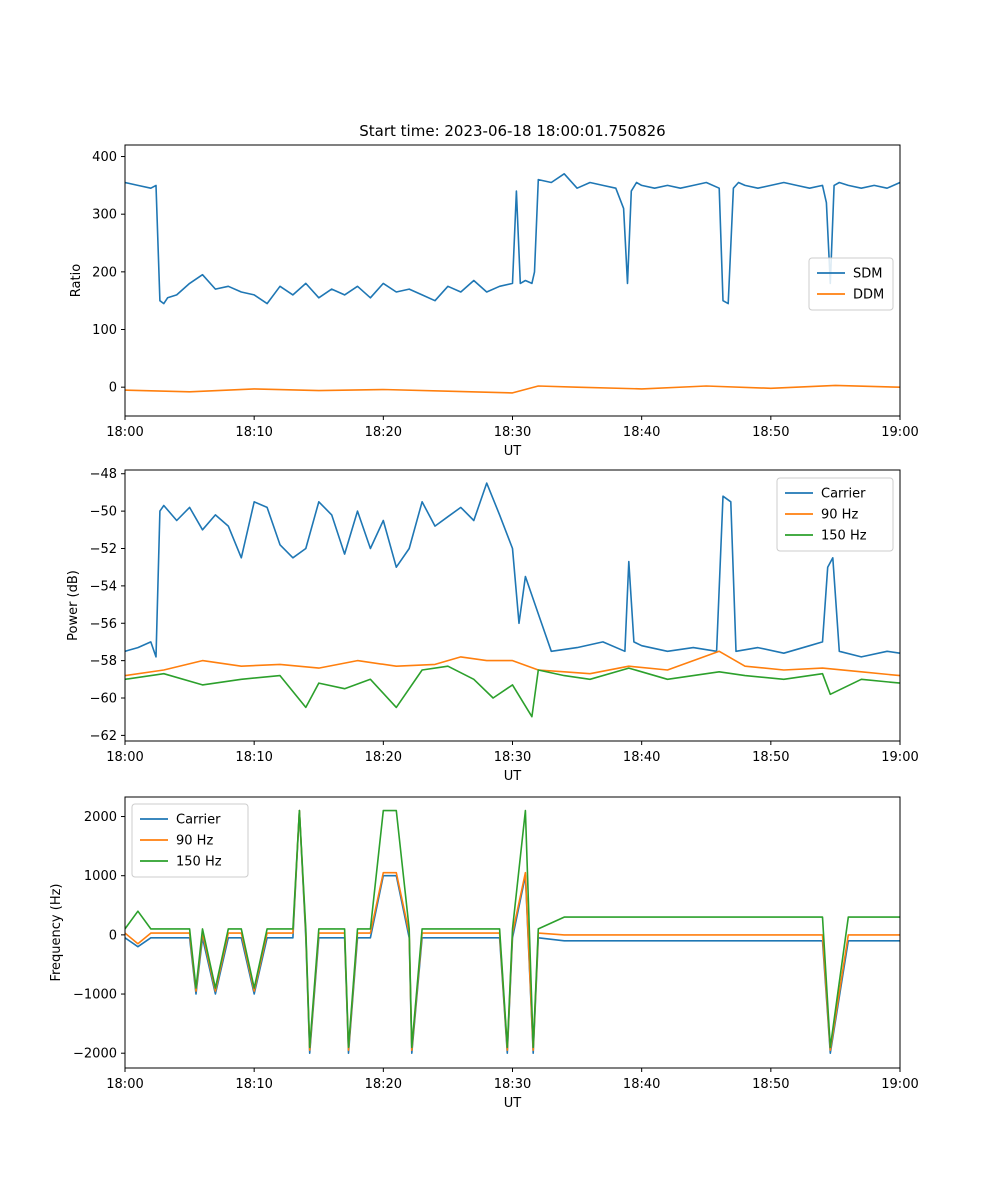 This screenshot has height=1204, width=1000. Describe the element at coordinates (104, 157) in the screenshot. I see `y-tick-label: 400` at that location.